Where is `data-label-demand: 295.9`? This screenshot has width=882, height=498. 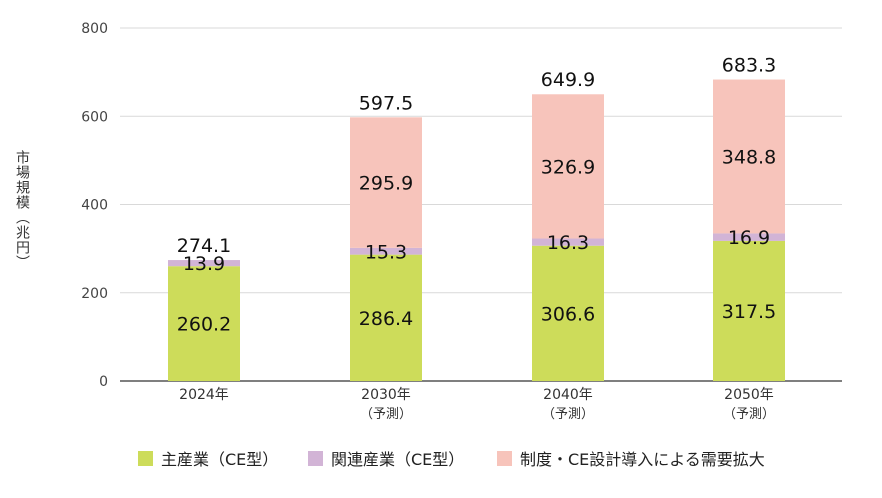 data-label-demand: 295.9 is located at coordinates (386, 184).